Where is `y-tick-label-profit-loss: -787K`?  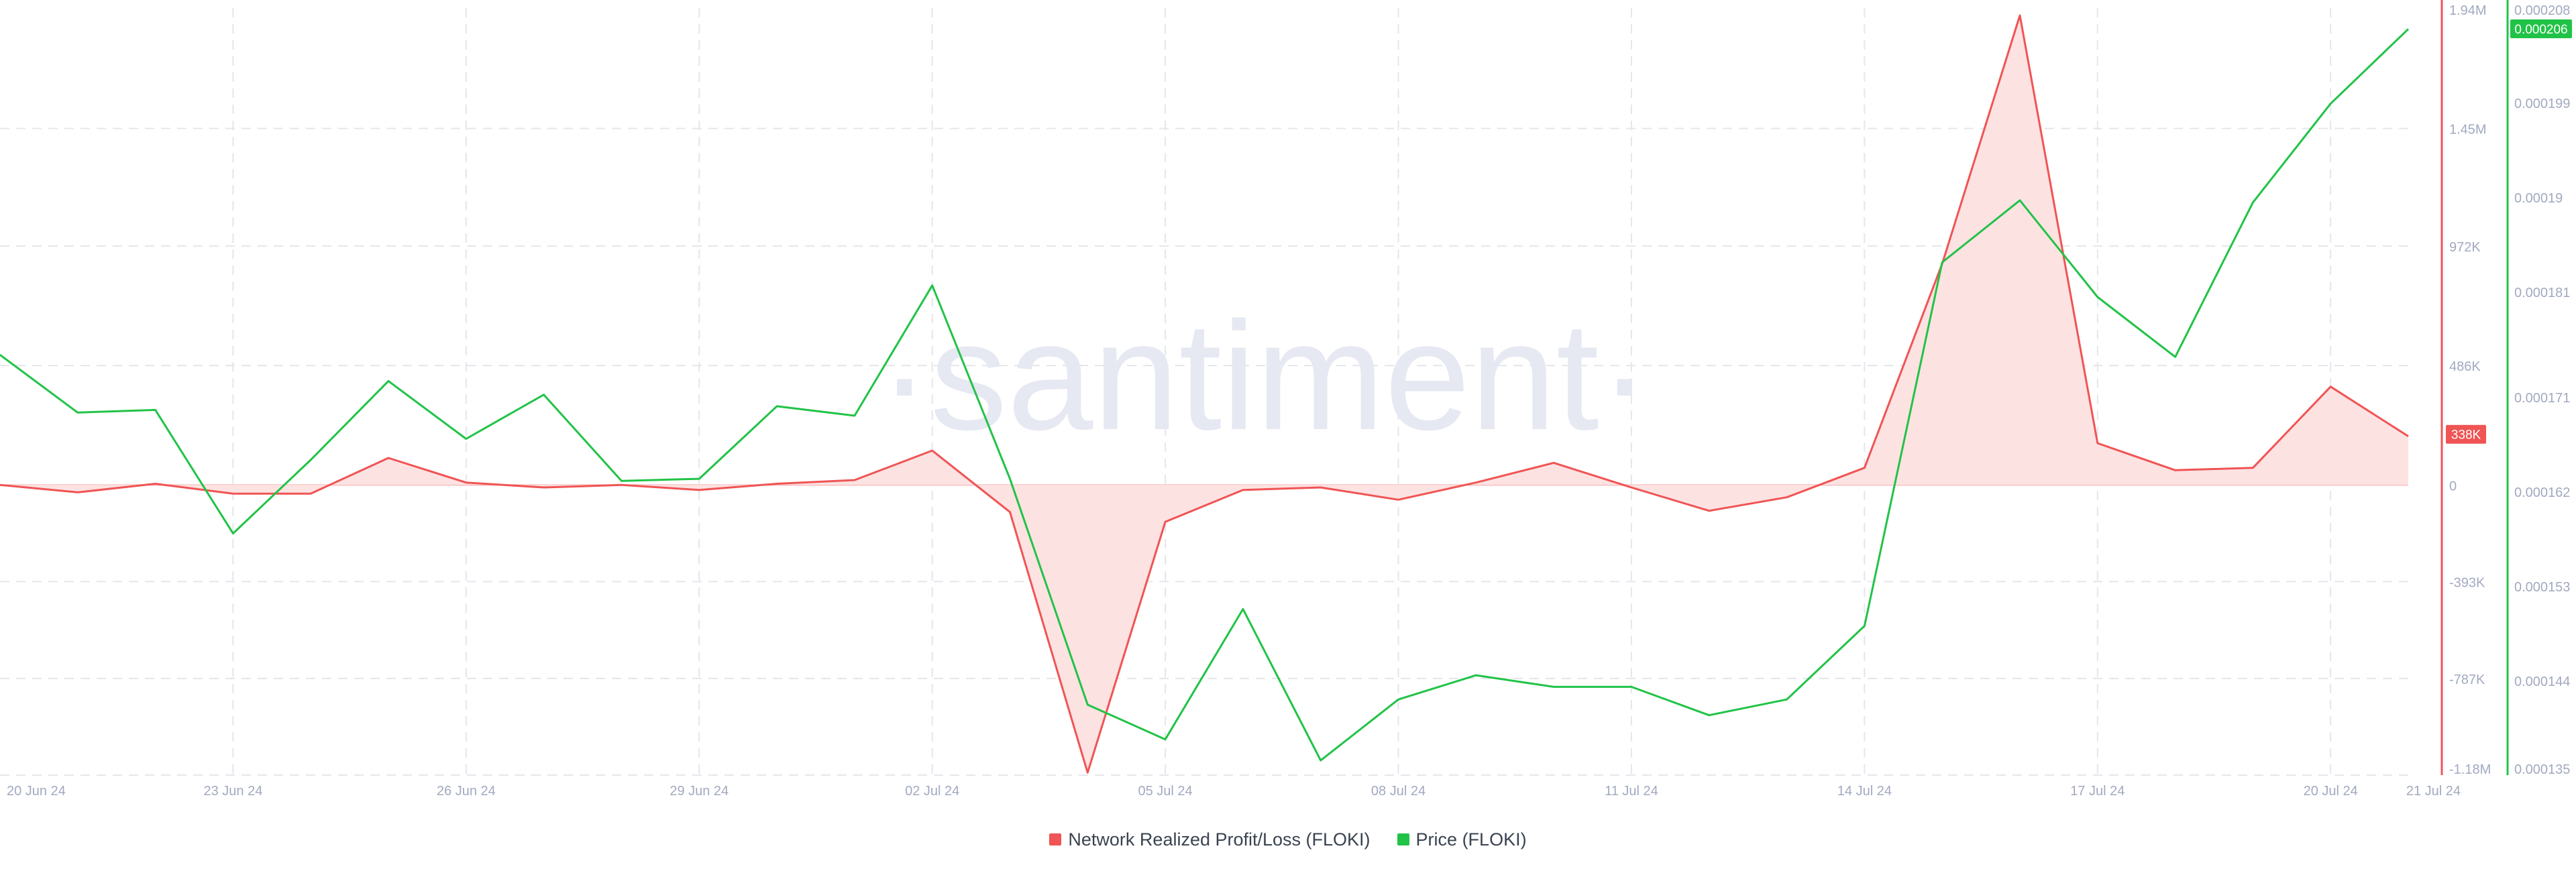
y-tick-label-profit-loss: -787K is located at coordinates (2467, 680).